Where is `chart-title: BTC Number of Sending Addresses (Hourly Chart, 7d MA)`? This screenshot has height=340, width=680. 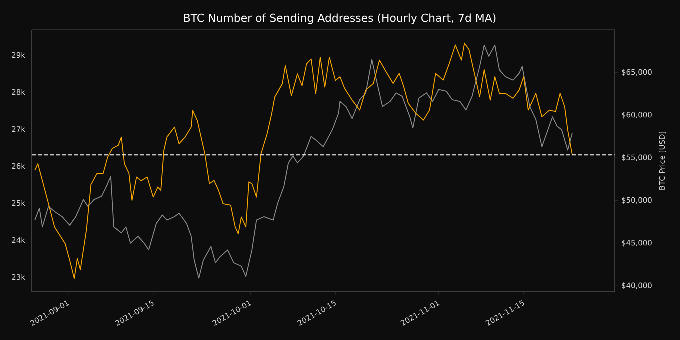
chart-title: BTC Number of Sending Addresses (Hourly Chart, 7d MA) is located at coordinates (340, 19).